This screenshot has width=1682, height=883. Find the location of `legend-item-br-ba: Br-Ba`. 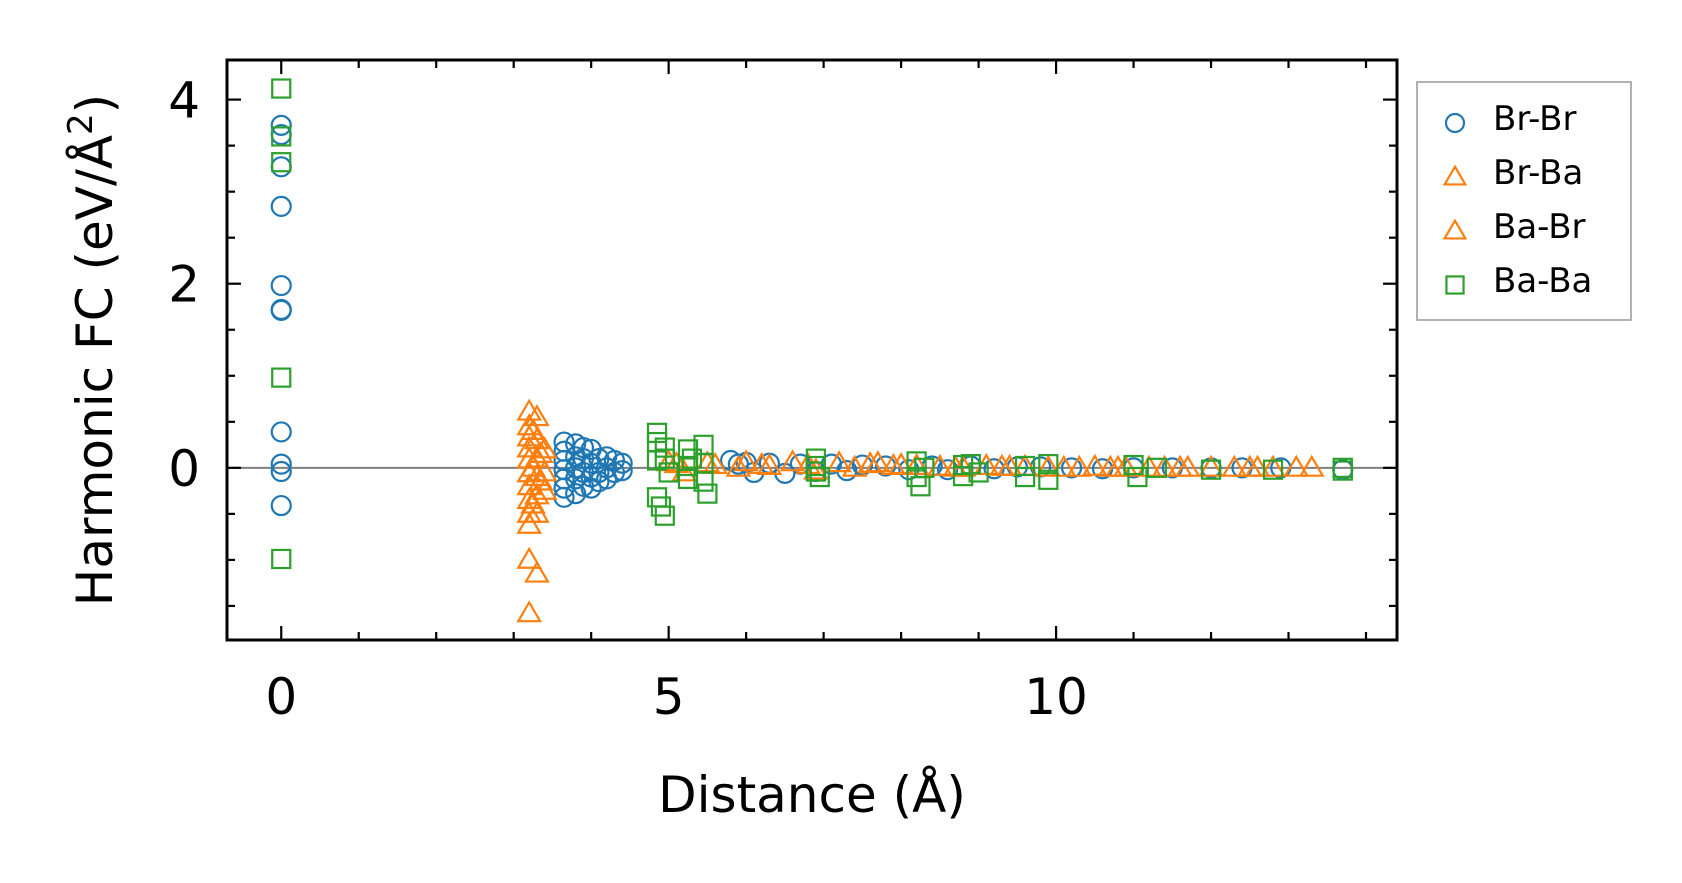

legend-item-br-ba: Br-Ba is located at coordinates (1512, 173).